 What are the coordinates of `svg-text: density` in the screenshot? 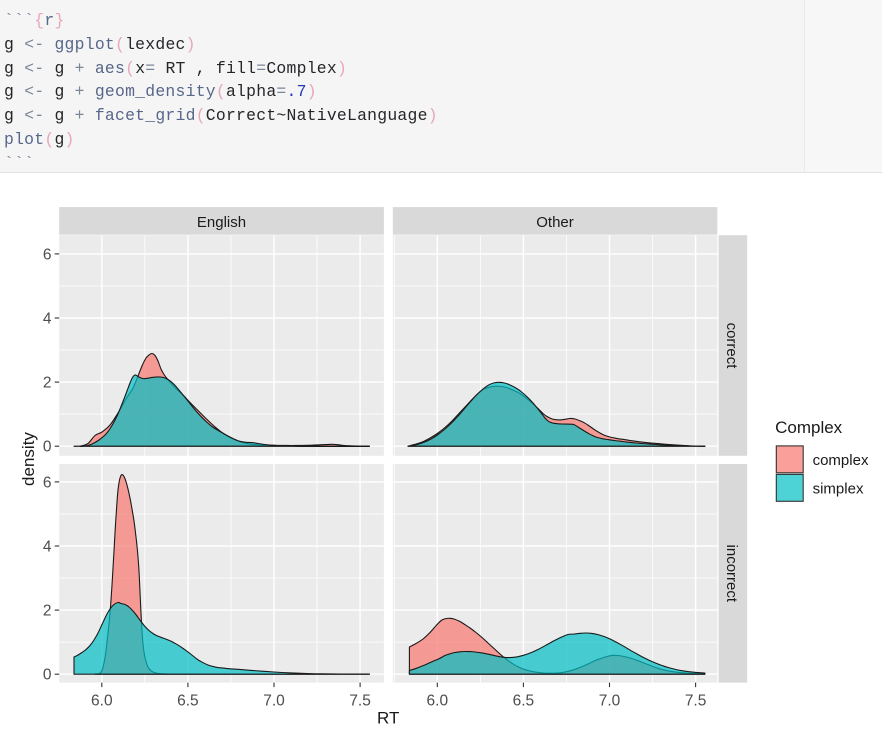 It's located at (28, 459).